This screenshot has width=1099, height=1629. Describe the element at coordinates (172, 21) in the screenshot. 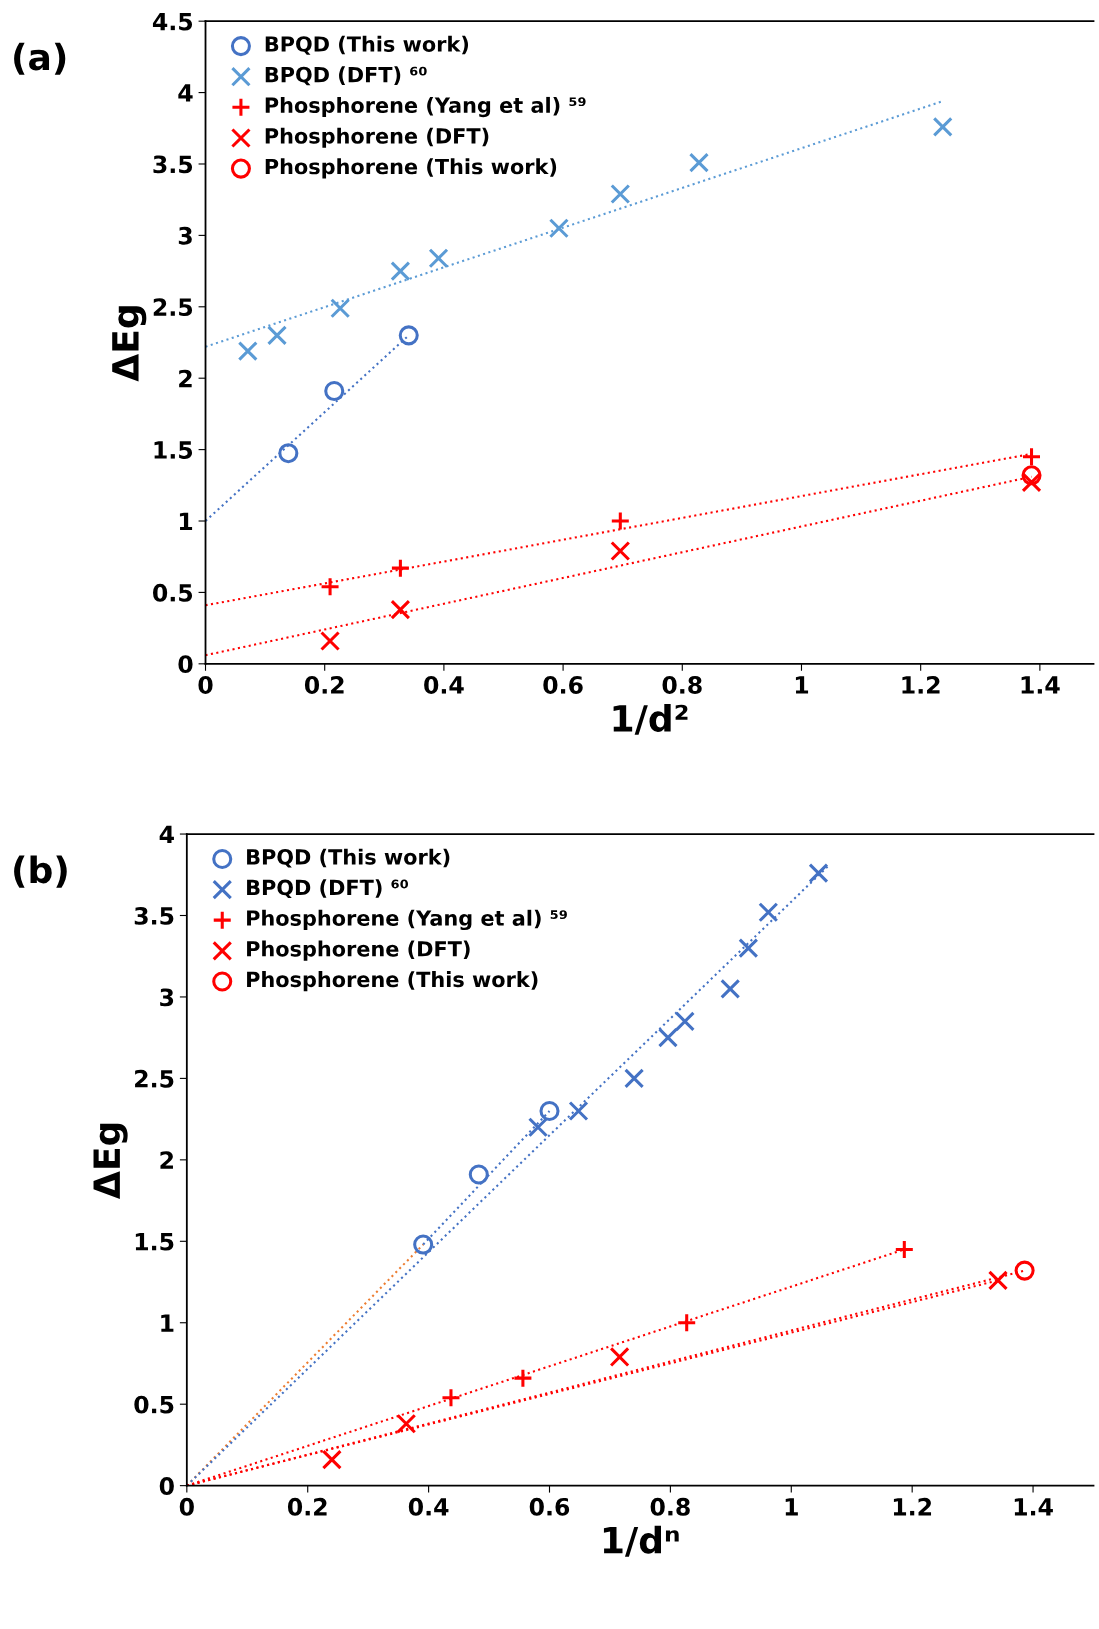

I see `y-tick-label: 4.5` at that location.